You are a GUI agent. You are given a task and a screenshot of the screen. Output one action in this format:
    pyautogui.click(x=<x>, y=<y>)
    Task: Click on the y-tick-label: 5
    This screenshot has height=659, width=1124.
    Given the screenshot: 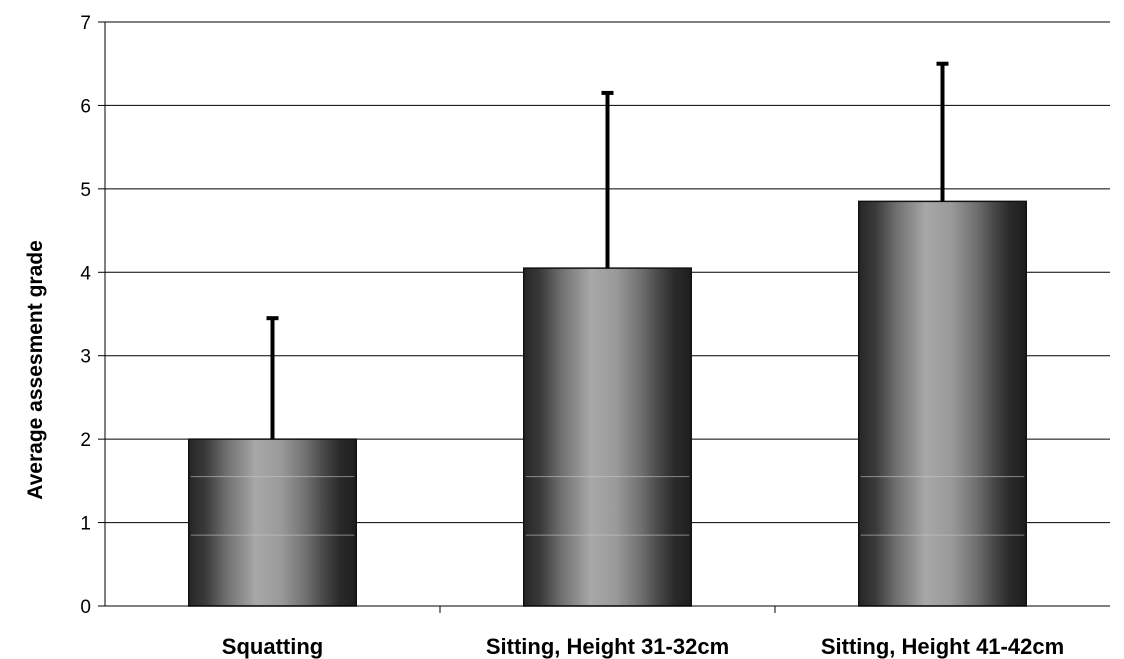 What is the action you would take?
    pyautogui.click(x=85, y=190)
    